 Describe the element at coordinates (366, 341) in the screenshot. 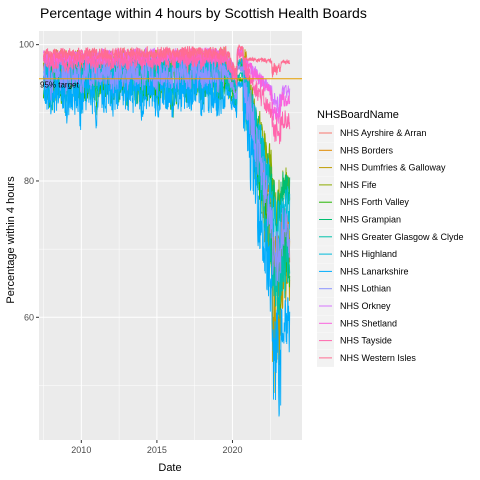

I see `legend-label: NHS Tayside` at that location.